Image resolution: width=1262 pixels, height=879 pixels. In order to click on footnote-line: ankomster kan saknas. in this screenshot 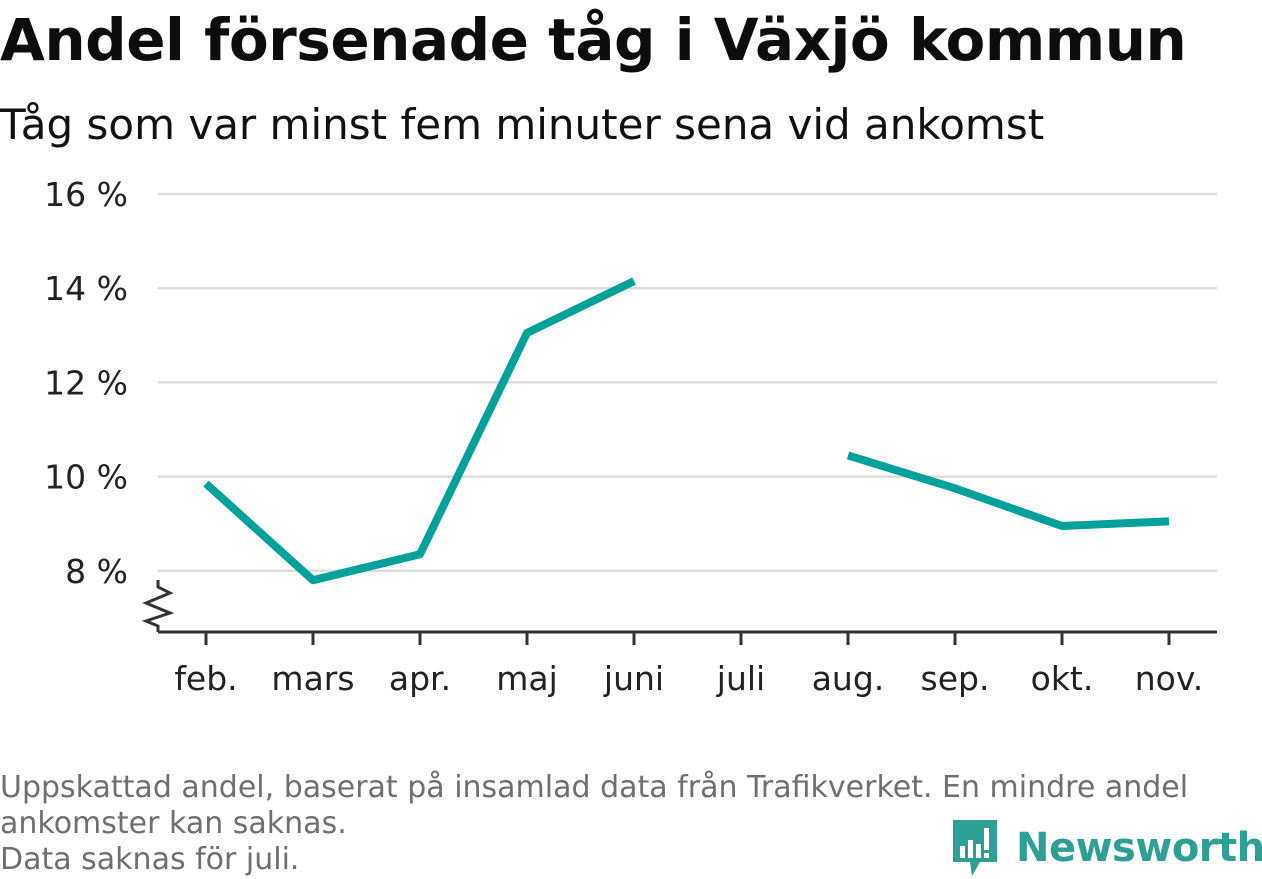, I will do `click(173, 823)`.